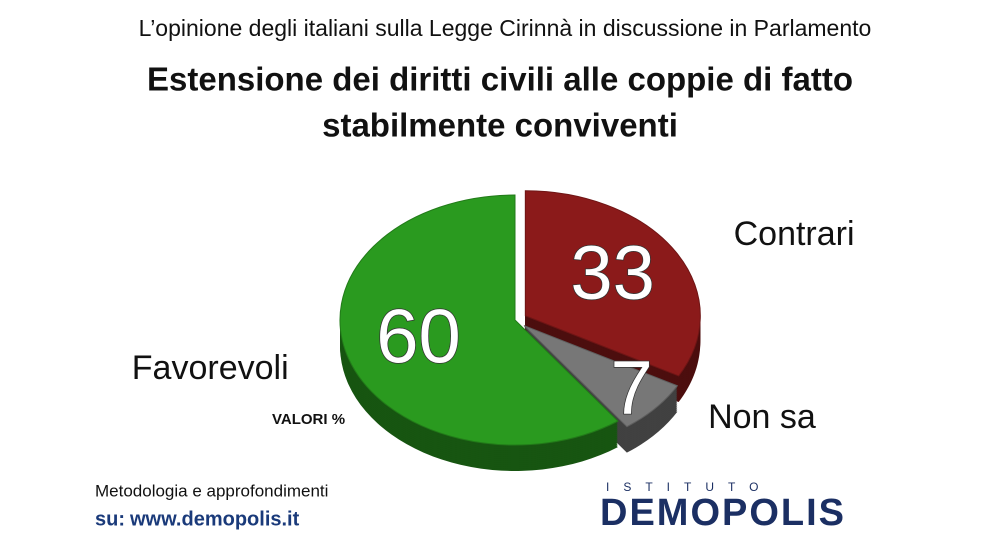 The width and height of the screenshot is (1000, 551). What do you see at coordinates (632, 387) in the screenshot?
I see `data-label: 7` at bounding box center [632, 387].